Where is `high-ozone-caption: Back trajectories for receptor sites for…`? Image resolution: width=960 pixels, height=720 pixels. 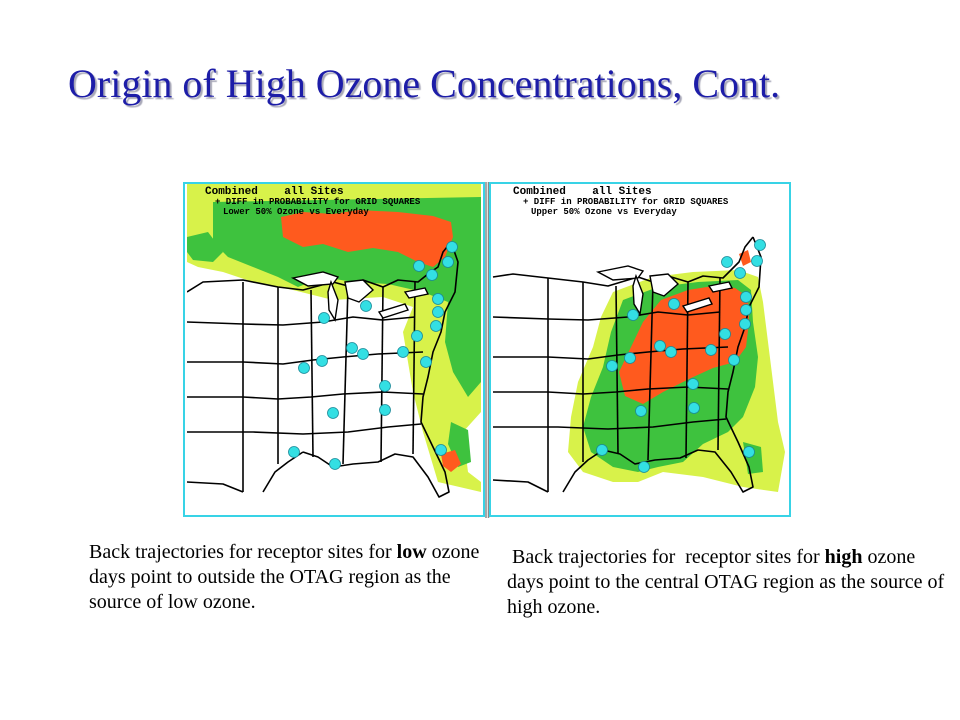
high-ozone-caption: Back trajectories for receptor sites for… is located at coordinates (727, 582).